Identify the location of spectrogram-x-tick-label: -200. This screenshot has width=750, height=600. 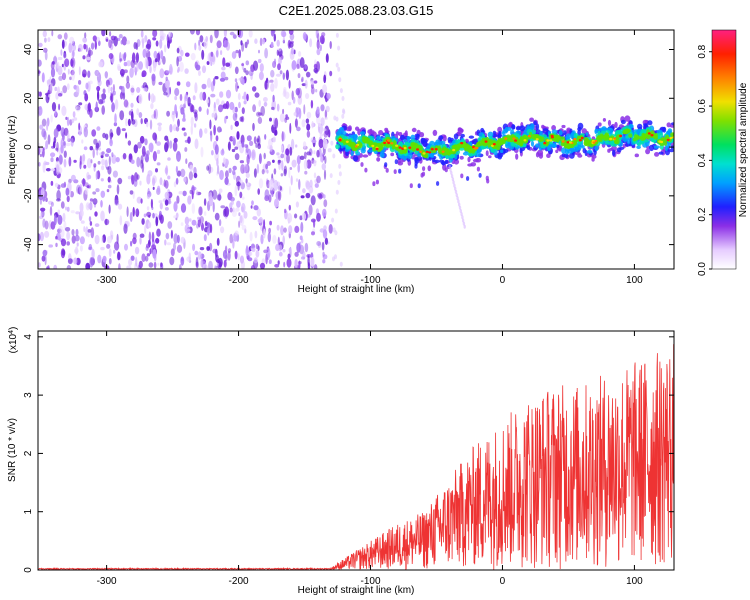
(239, 280).